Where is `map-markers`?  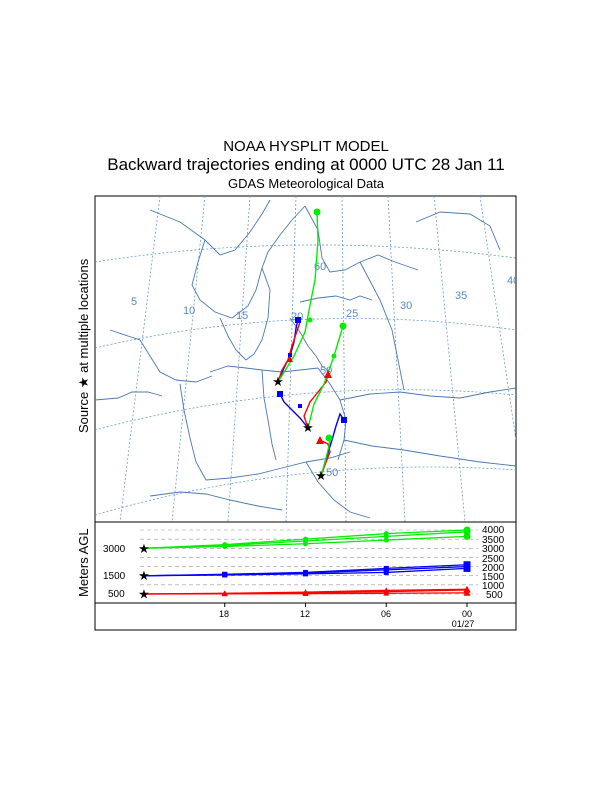
map-markers is located at coordinates (312, 326).